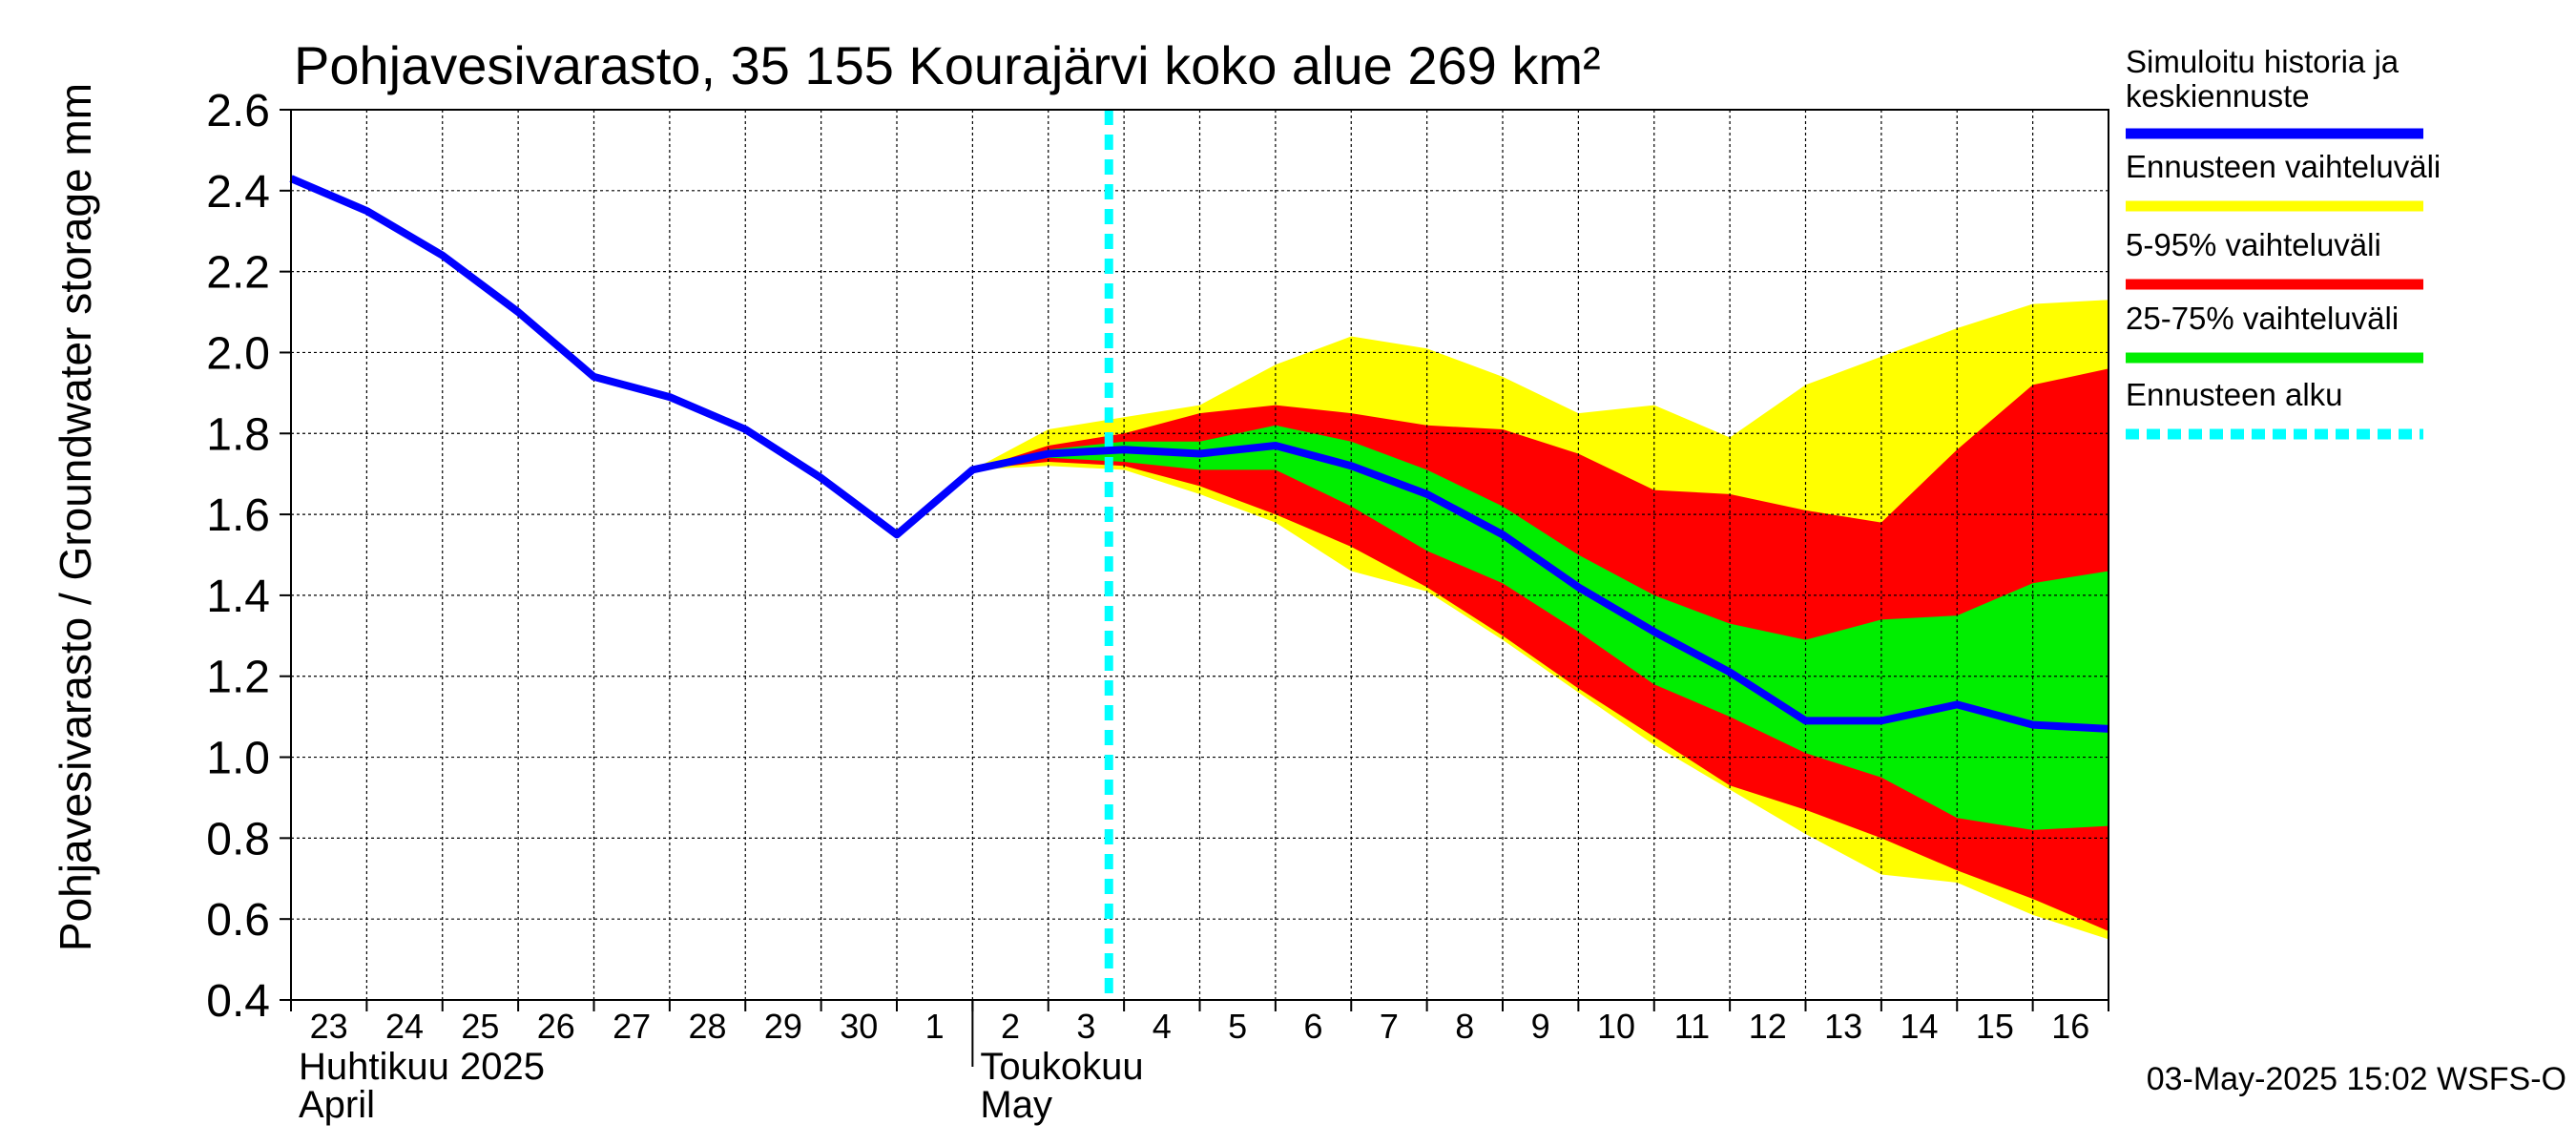  What do you see at coordinates (1995, 1026) in the screenshot?
I see `x-day-label: 15` at bounding box center [1995, 1026].